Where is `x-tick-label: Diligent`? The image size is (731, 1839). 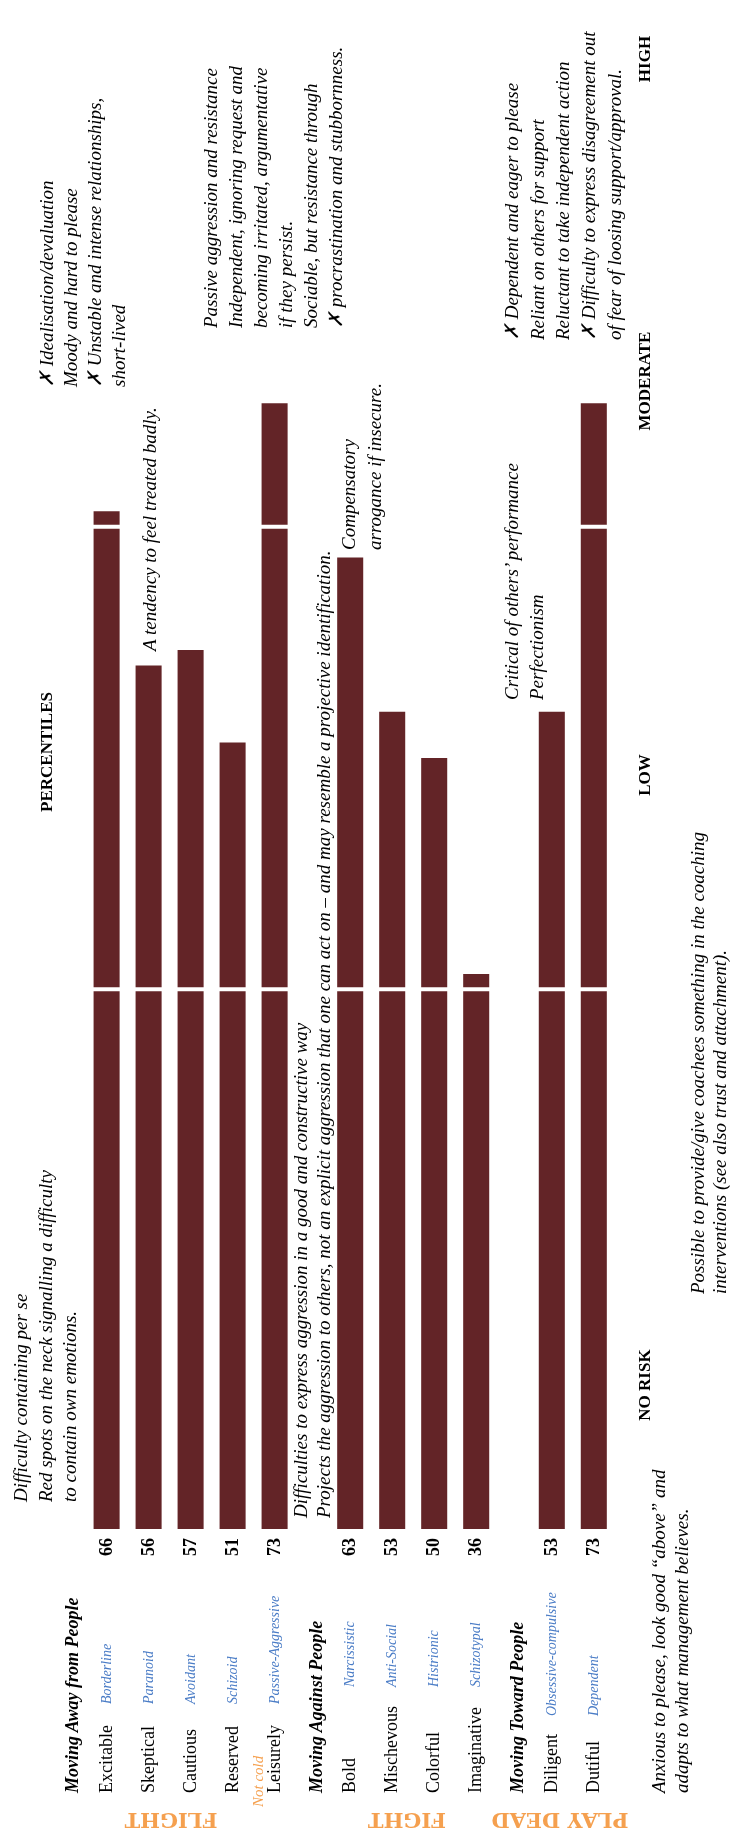 x-tick-label: Diligent is located at coordinates (550, 1763).